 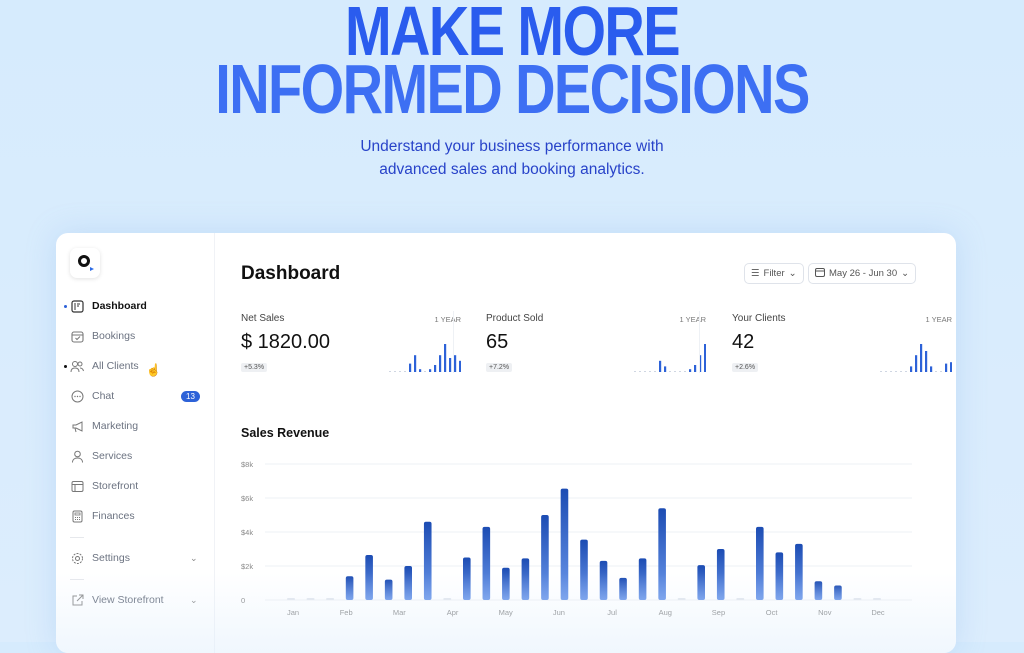 I want to click on sidebar-item-label: Settings, so click(x=111, y=558).